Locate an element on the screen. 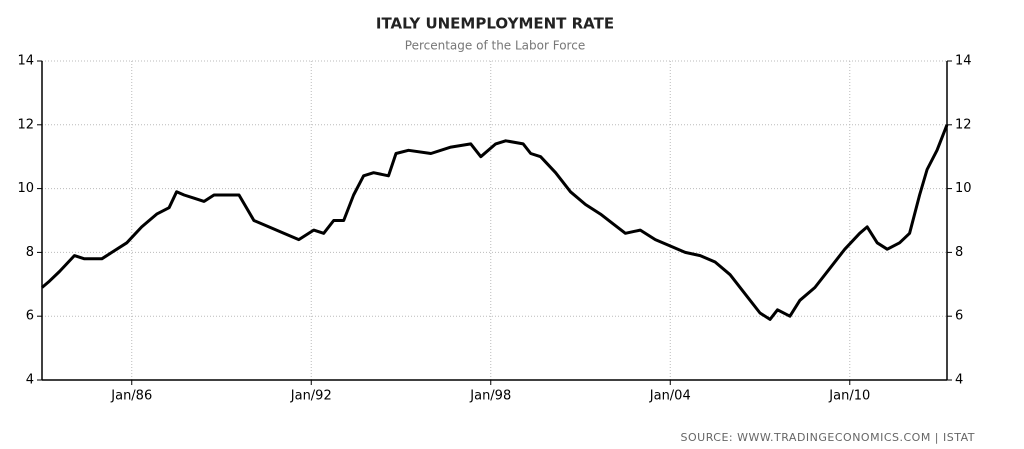  chart-subtitle: Percentage of the Labor Force is located at coordinates (495, 46).